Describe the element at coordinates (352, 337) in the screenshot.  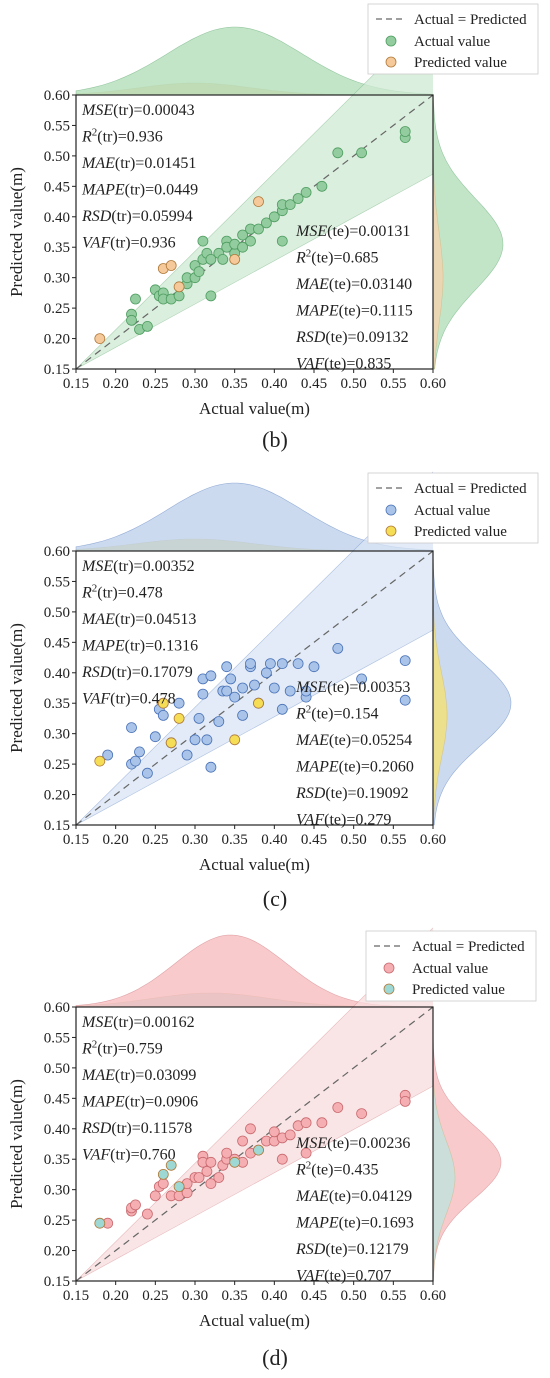
I see `metric-te-rsd: RSD(te)=0.09132` at that location.